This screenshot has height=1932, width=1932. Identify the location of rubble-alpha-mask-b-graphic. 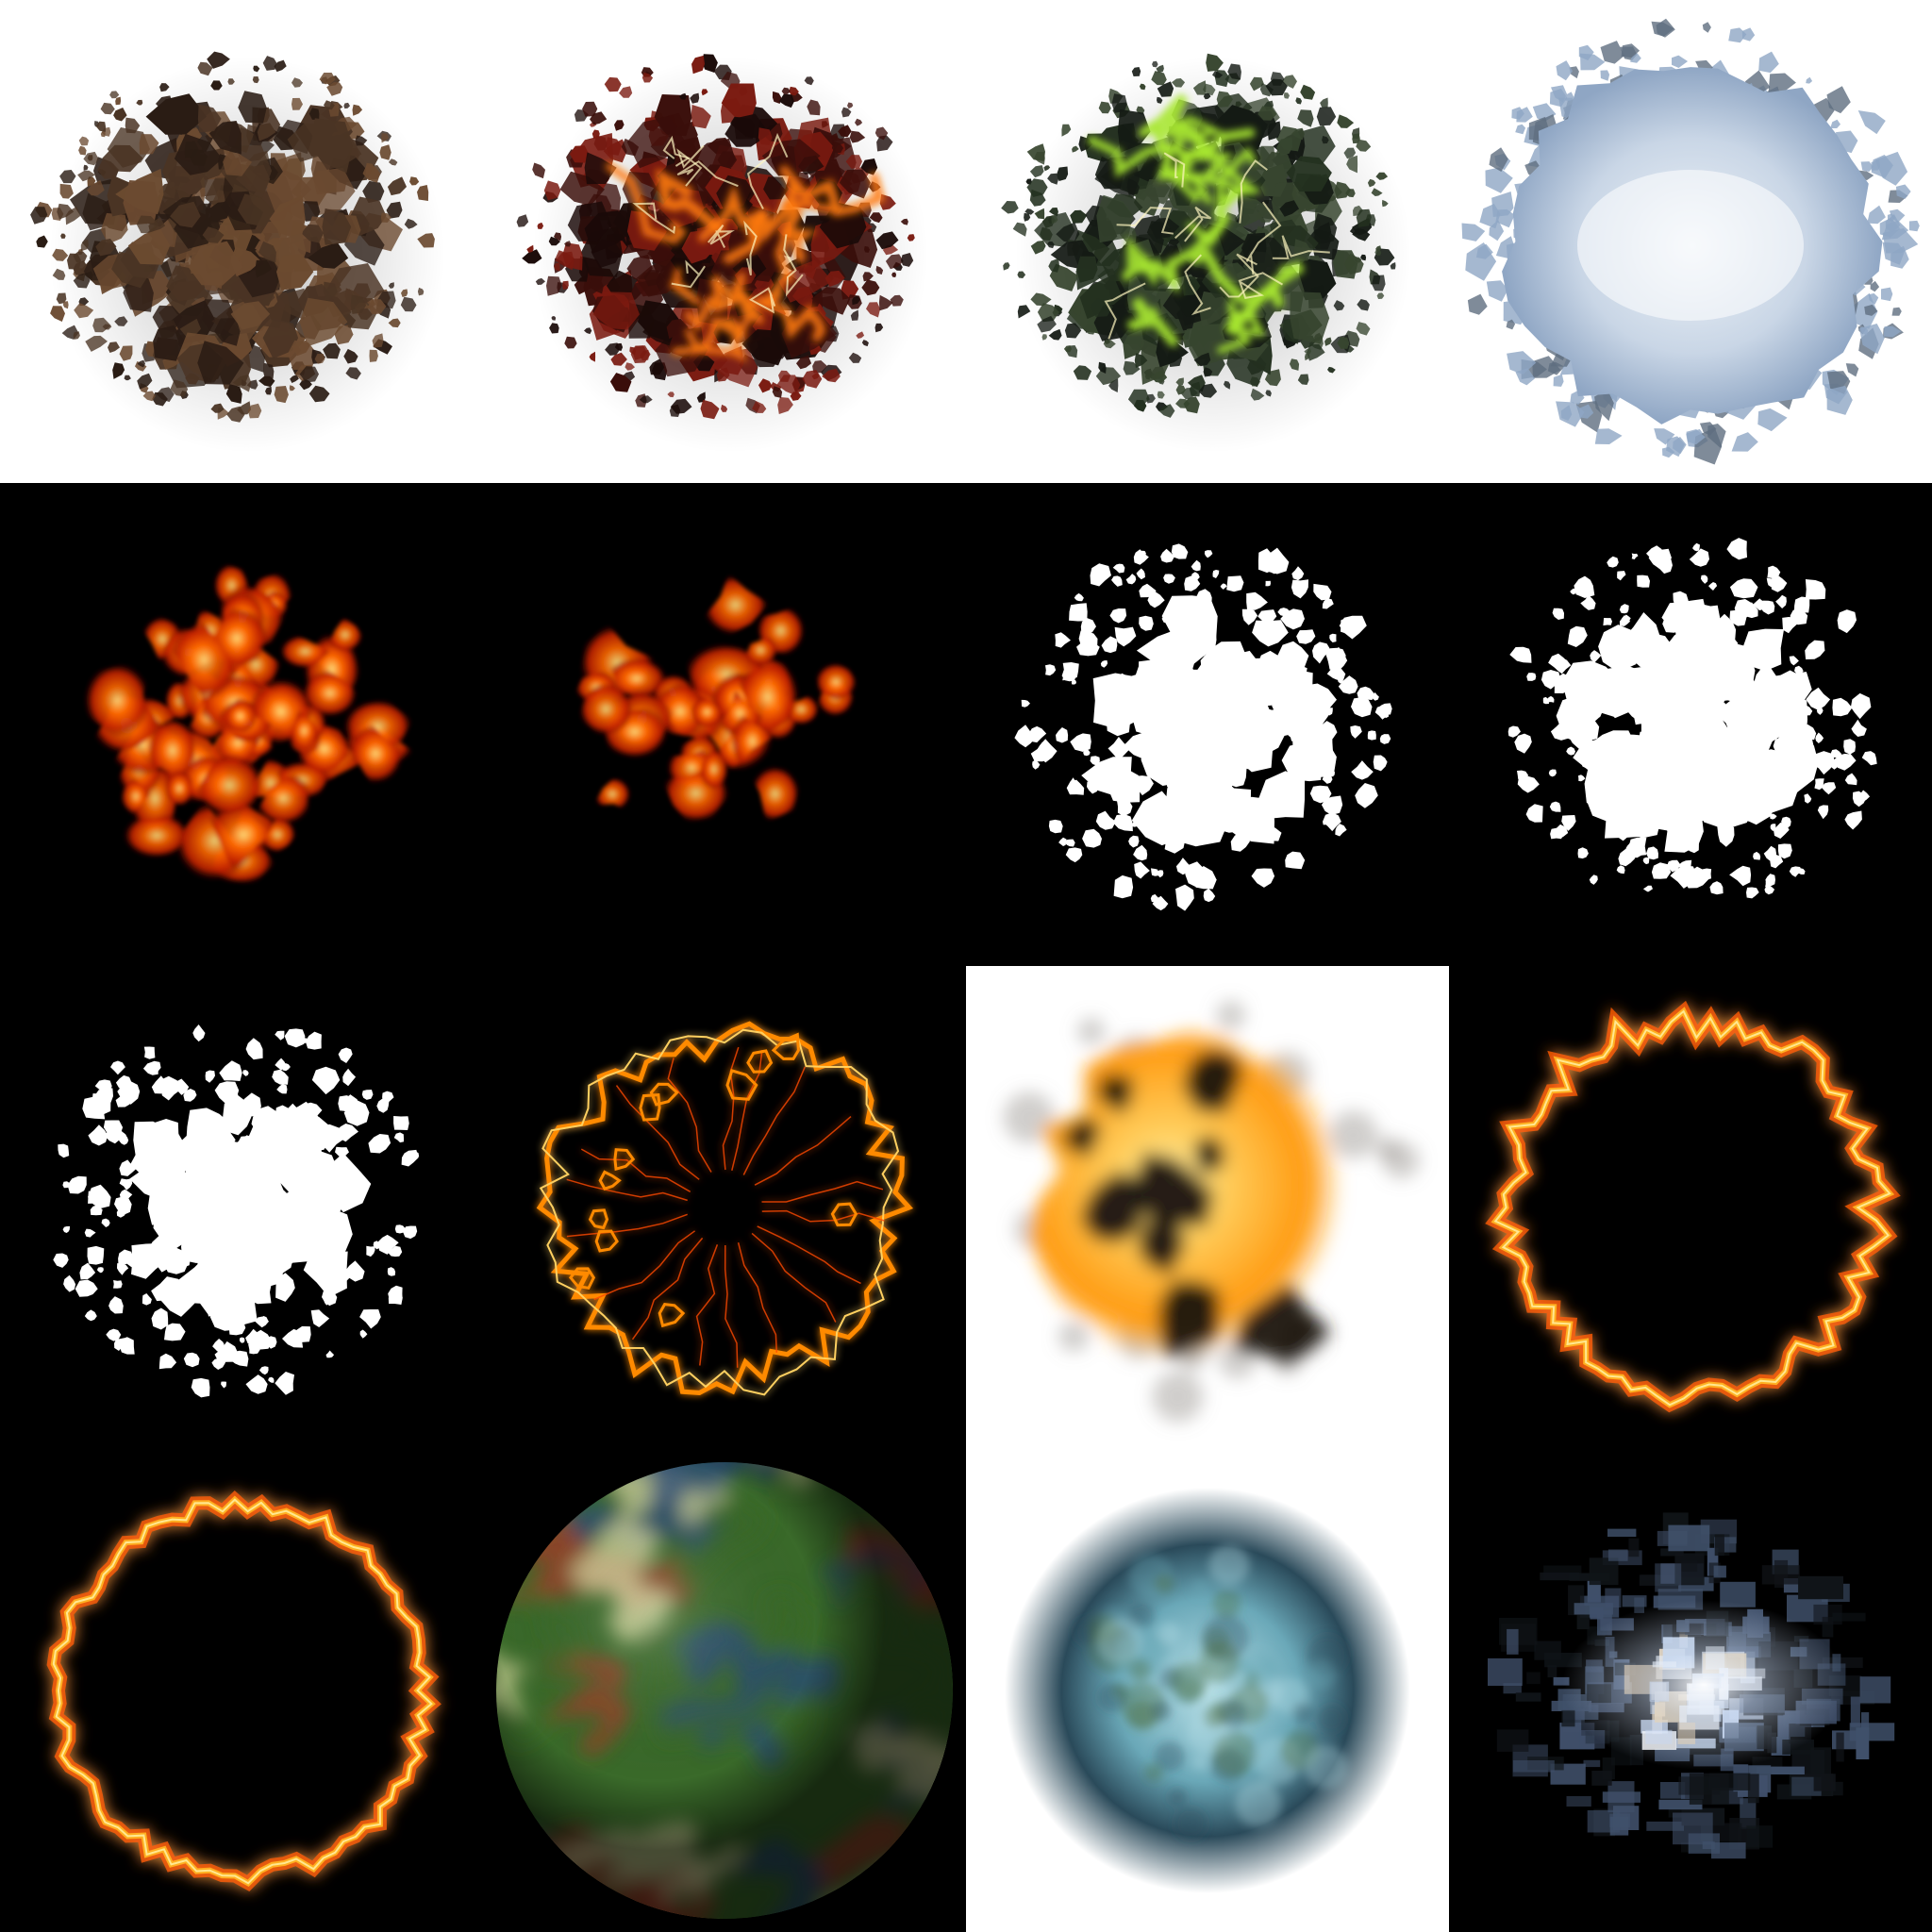
(1692, 719).